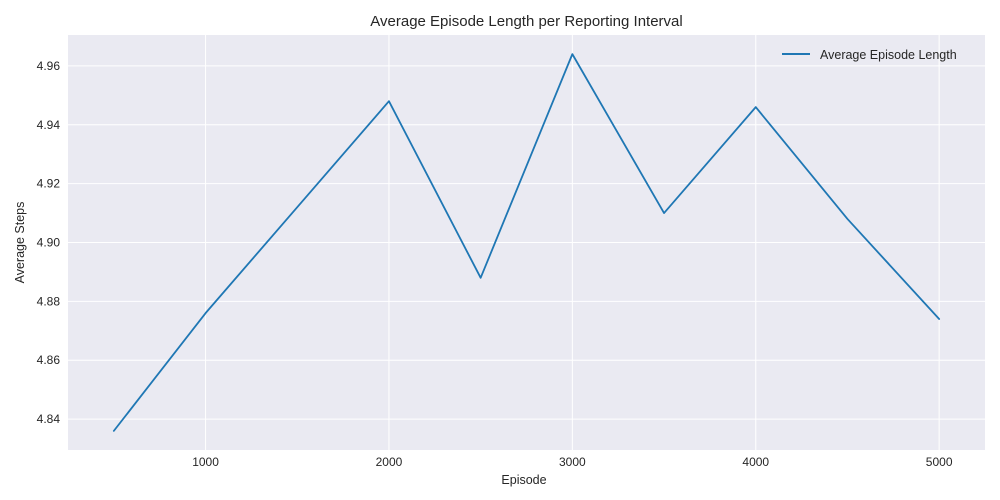 Image resolution: width=1000 pixels, height=500 pixels. What do you see at coordinates (888, 55) in the screenshot?
I see `legend-label: Average Episode Length` at bounding box center [888, 55].